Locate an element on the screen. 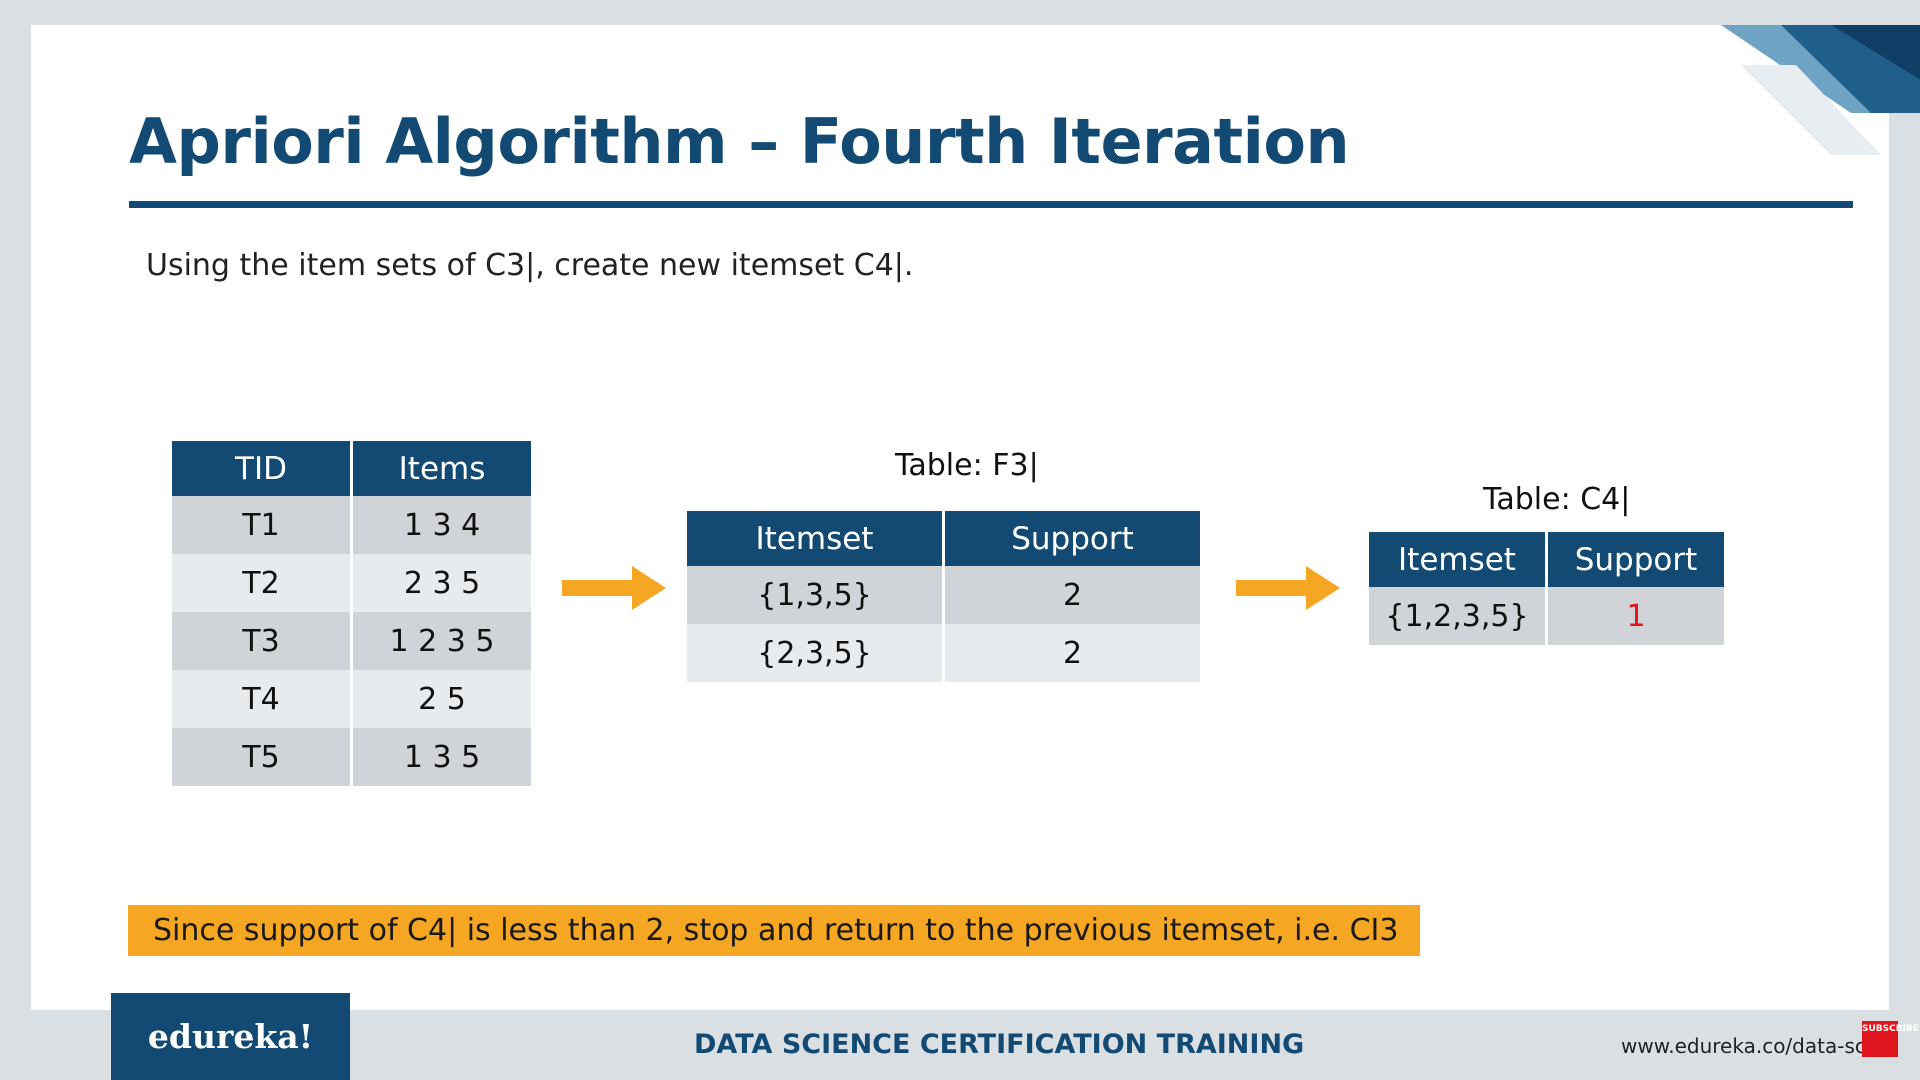 This screenshot has height=1080, width=1920. table-row: T5 1 3 5 is located at coordinates (351, 757).